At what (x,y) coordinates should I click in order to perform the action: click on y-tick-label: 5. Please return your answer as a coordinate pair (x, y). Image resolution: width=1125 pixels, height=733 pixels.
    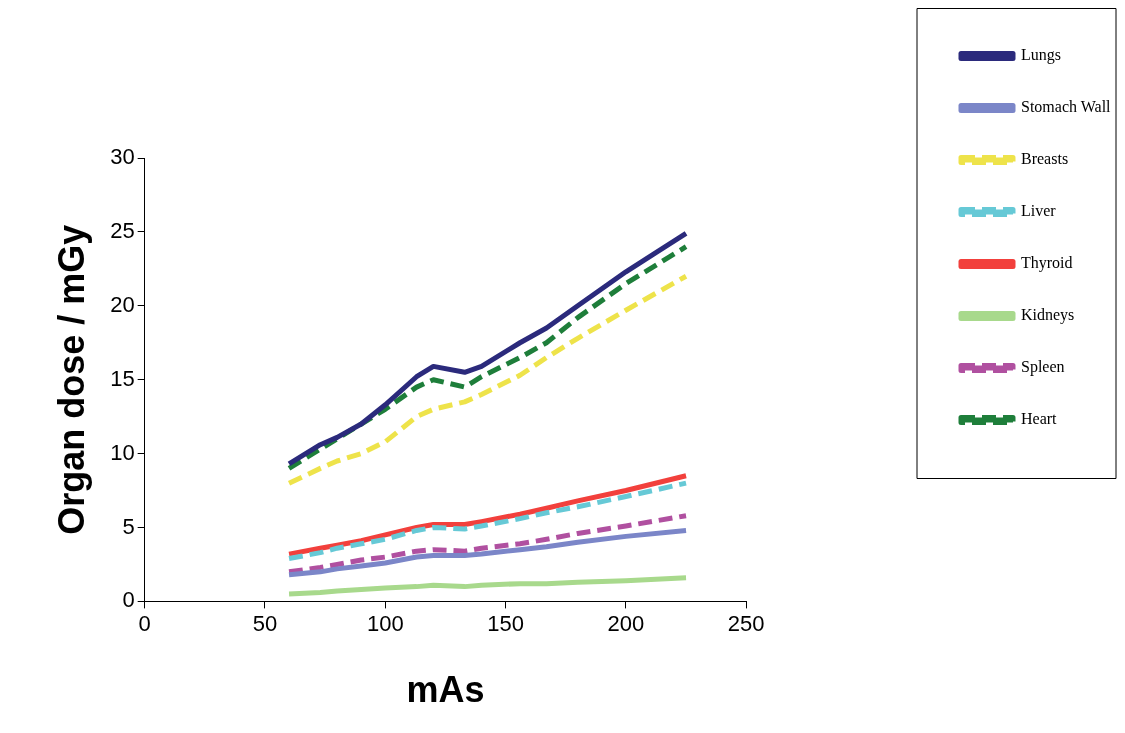
    Looking at the image, I should click on (128, 526).